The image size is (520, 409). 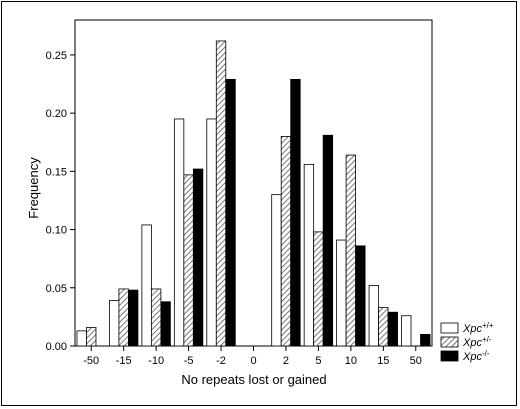 I want to click on x-tick-label: -15, so click(x=124, y=361).